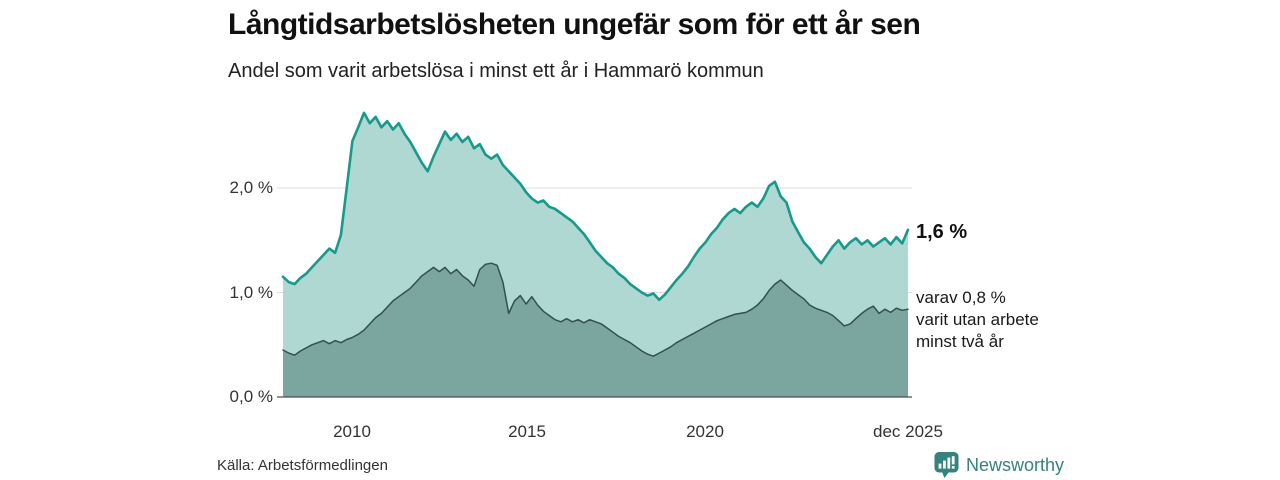 Image resolution: width=1280 pixels, height=480 pixels. I want to click on newsworthy-brand-link: Newsworthy, so click(999, 465).